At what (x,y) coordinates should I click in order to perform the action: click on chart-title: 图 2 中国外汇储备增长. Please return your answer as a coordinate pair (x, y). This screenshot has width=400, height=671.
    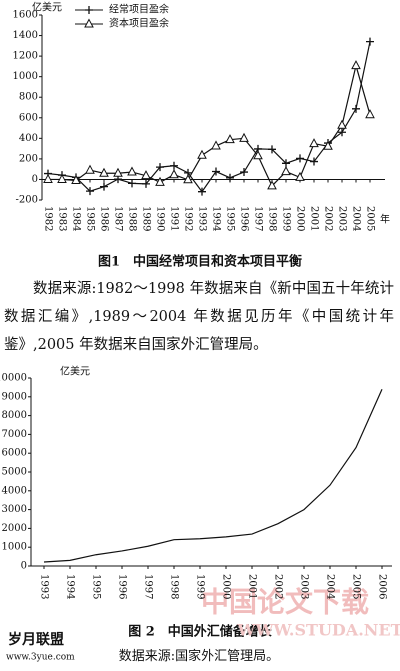
    Looking at the image, I should click on (200, 632).